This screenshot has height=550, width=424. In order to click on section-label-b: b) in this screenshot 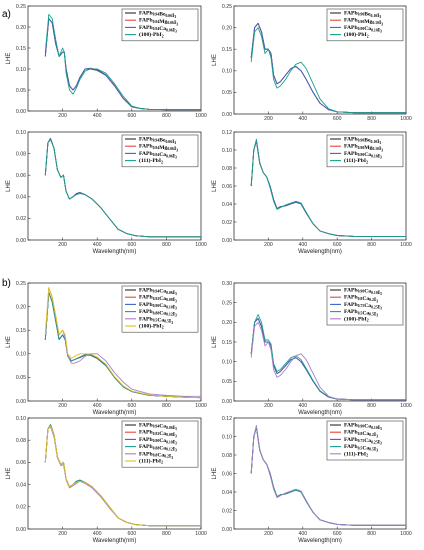, I will do `click(6, 283)`.